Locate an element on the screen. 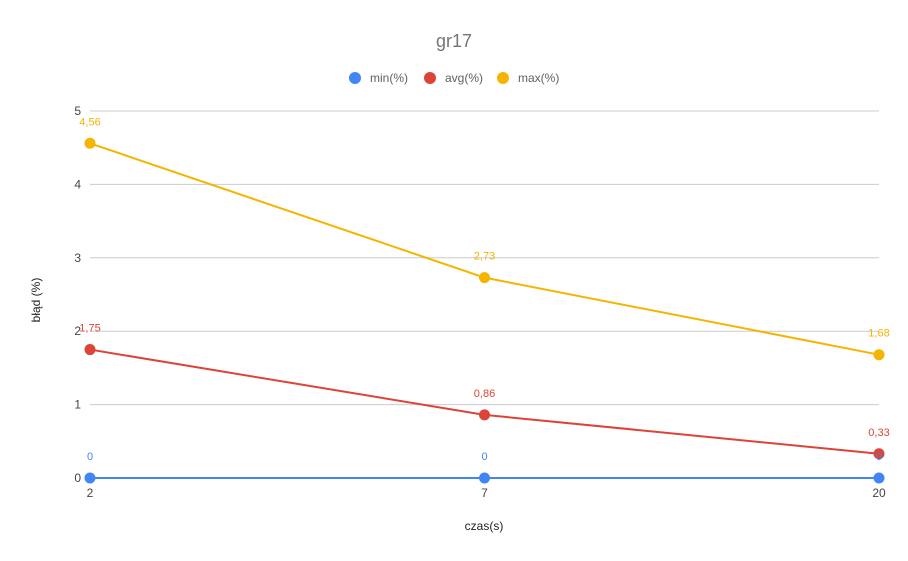 The image size is (908, 561). data-label: 1,75 is located at coordinates (89, 329).